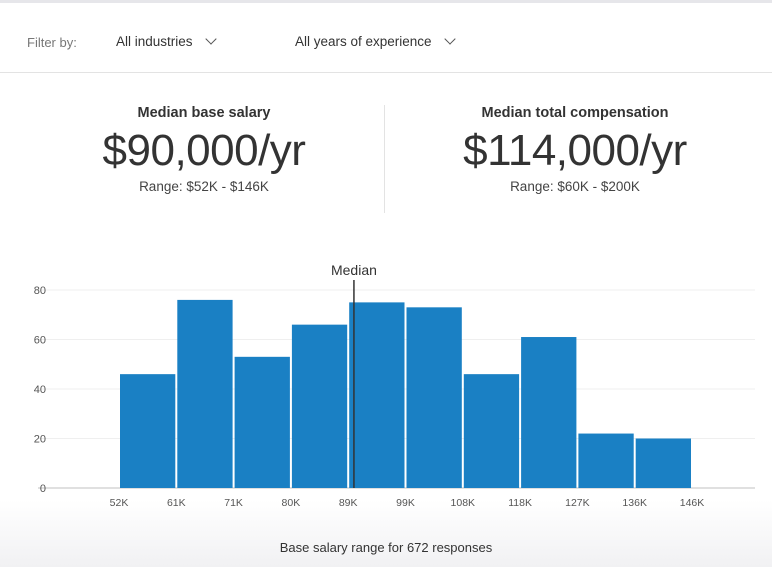  Describe the element at coordinates (463, 503) in the screenshot. I see `x-tick-label: 108K` at that location.